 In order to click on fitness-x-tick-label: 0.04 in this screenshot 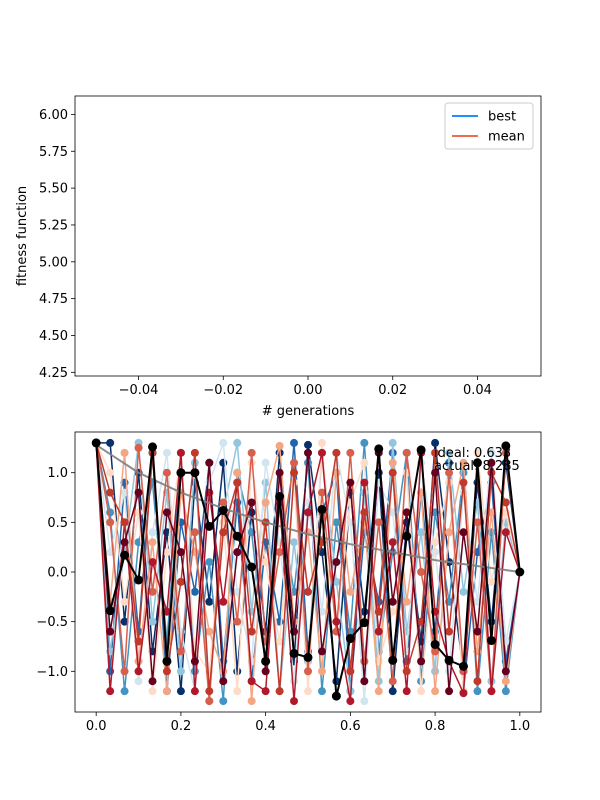, I will do `click(477, 390)`.